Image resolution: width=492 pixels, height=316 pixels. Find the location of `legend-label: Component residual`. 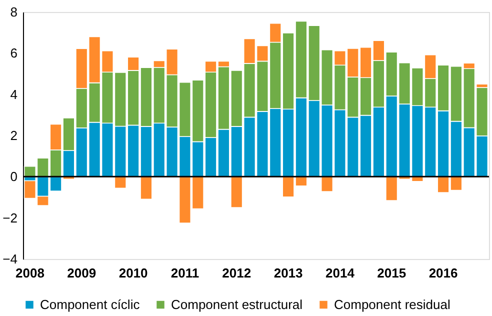

legend-label: Component residual is located at coordinates (392, 304).